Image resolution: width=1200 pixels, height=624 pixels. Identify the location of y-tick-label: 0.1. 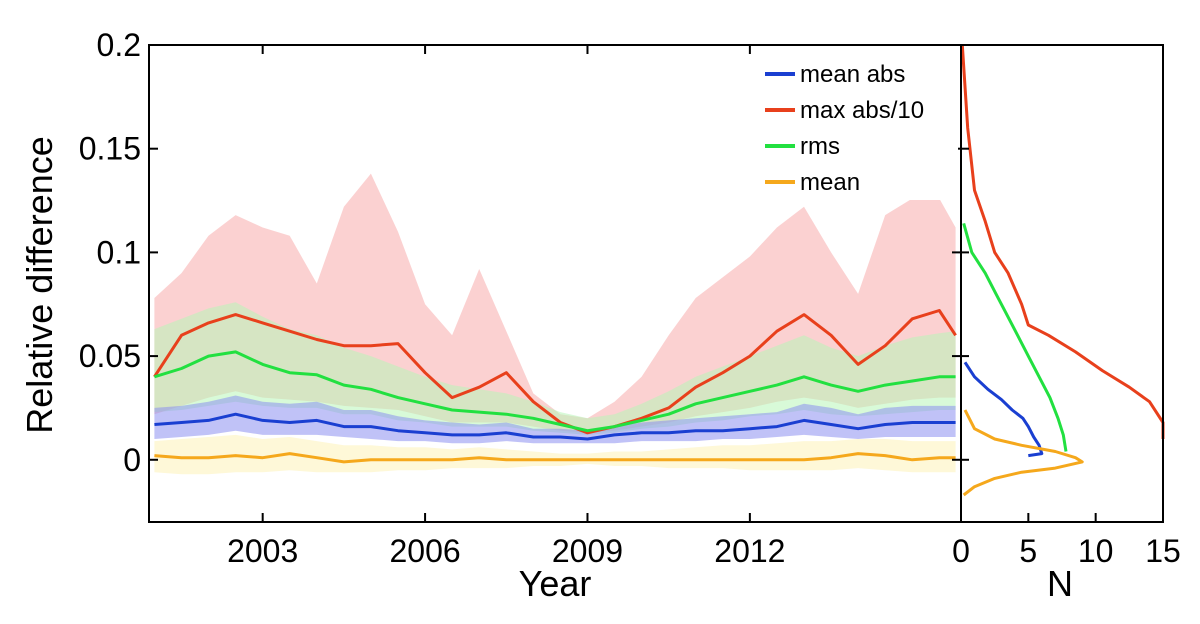
(119, 252).